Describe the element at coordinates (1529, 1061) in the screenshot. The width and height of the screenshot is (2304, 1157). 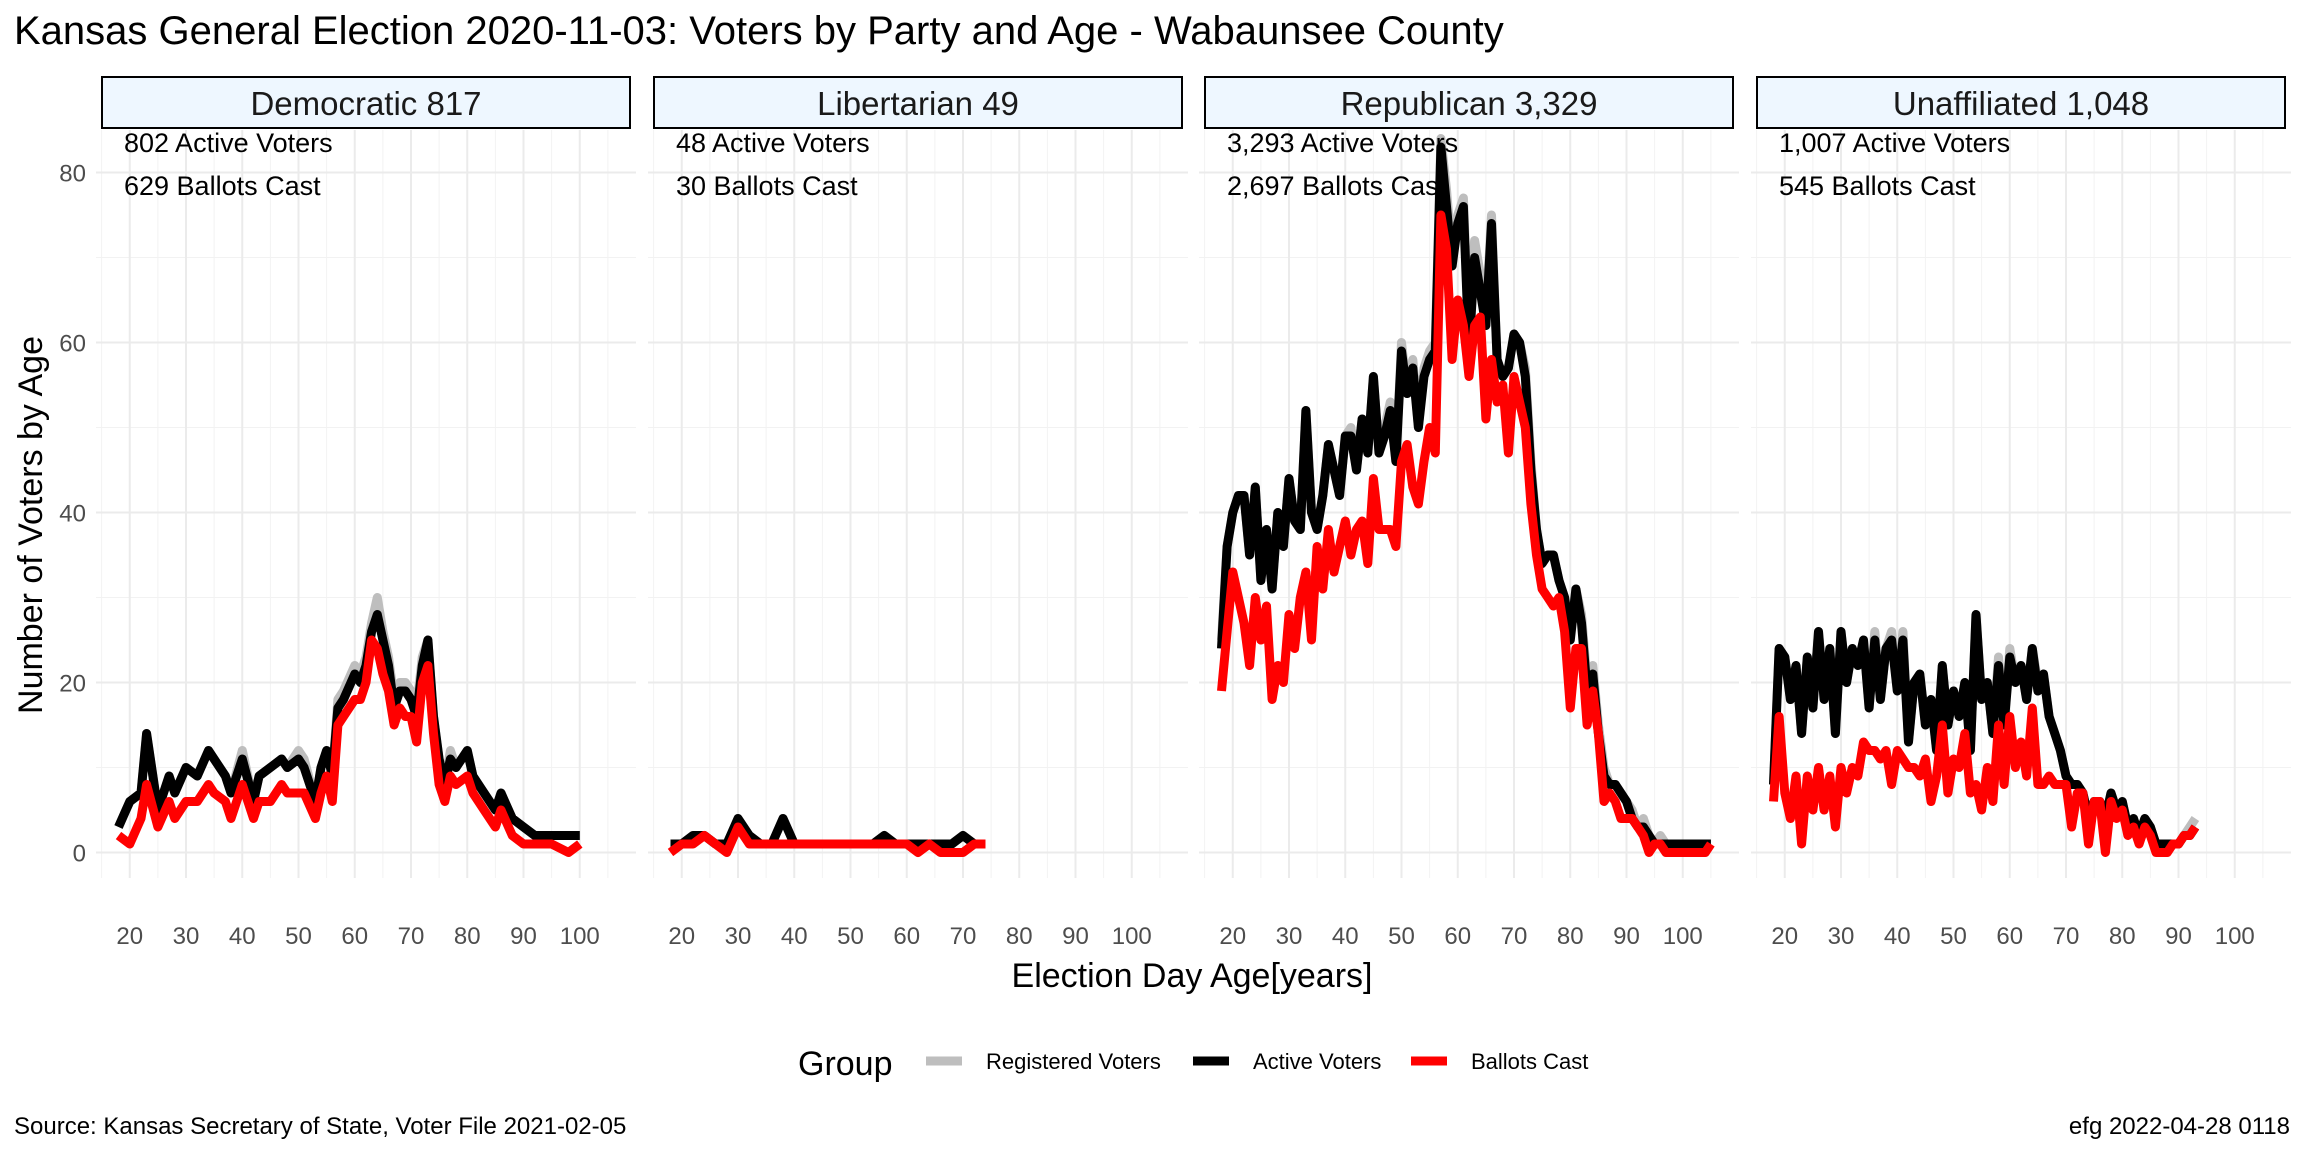
I see `legend-label: Ballots Cast` at that location.